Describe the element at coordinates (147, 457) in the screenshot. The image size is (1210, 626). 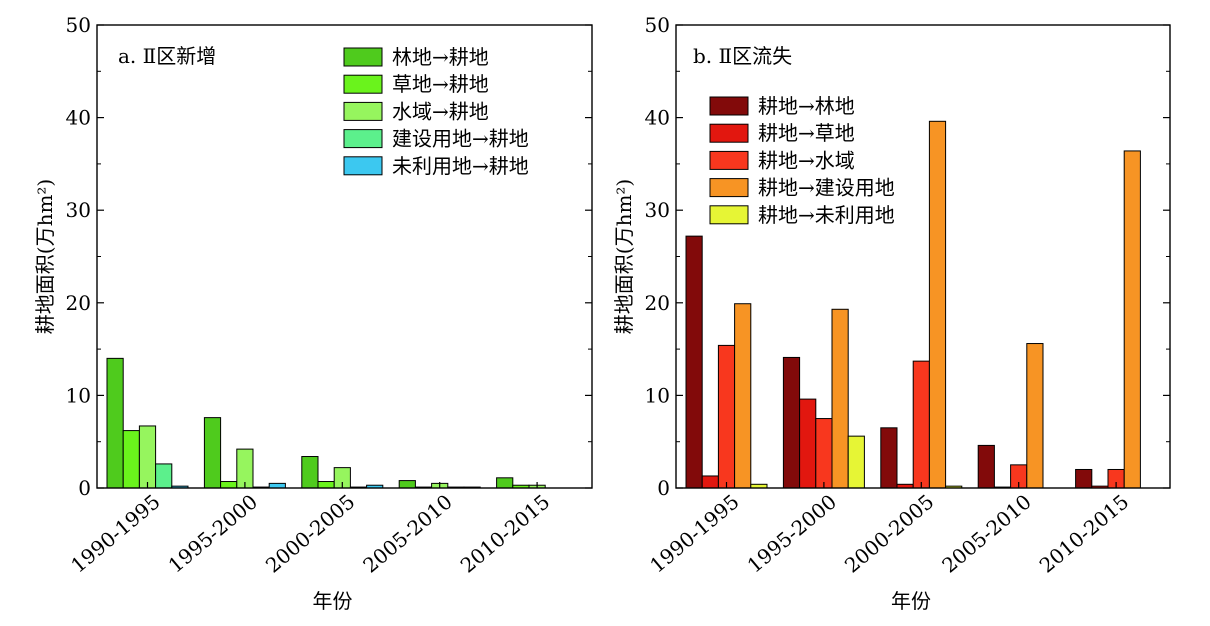
I see `bar-水域→耕地-1990-1995` at that location.